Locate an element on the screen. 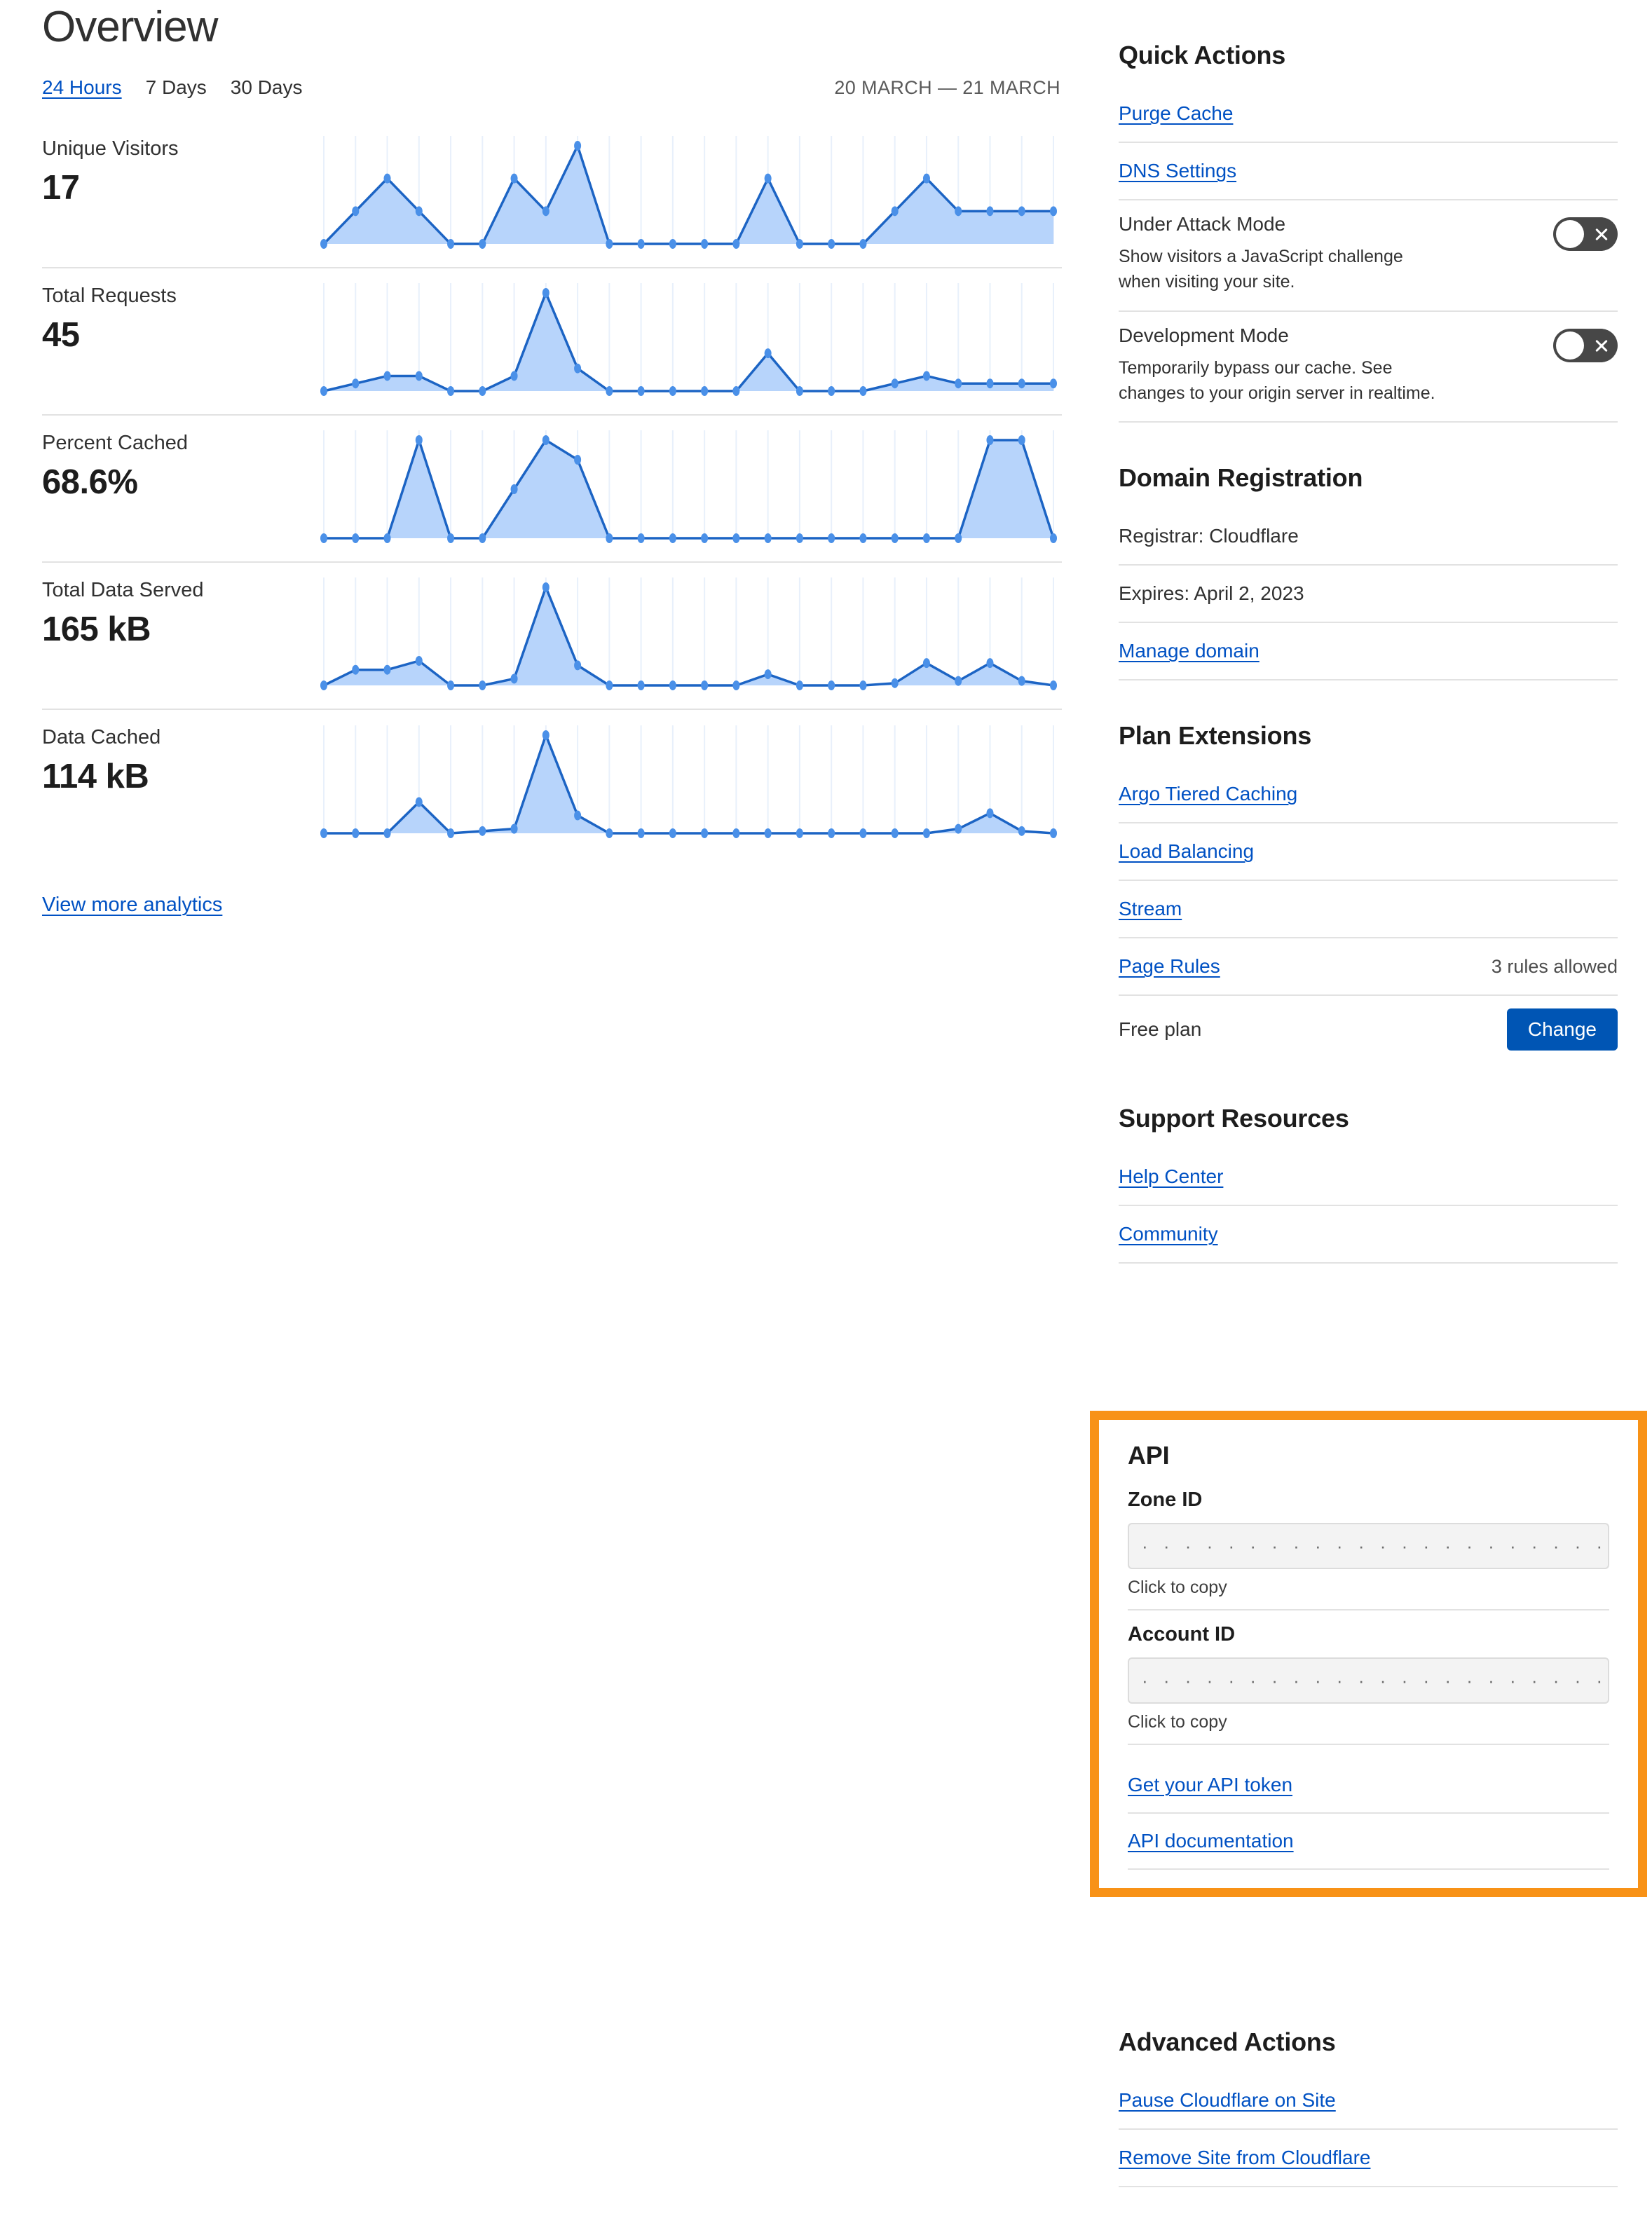  metric-row-data-cached: Data Cached 114 kB is located at coordinates (552, 783).